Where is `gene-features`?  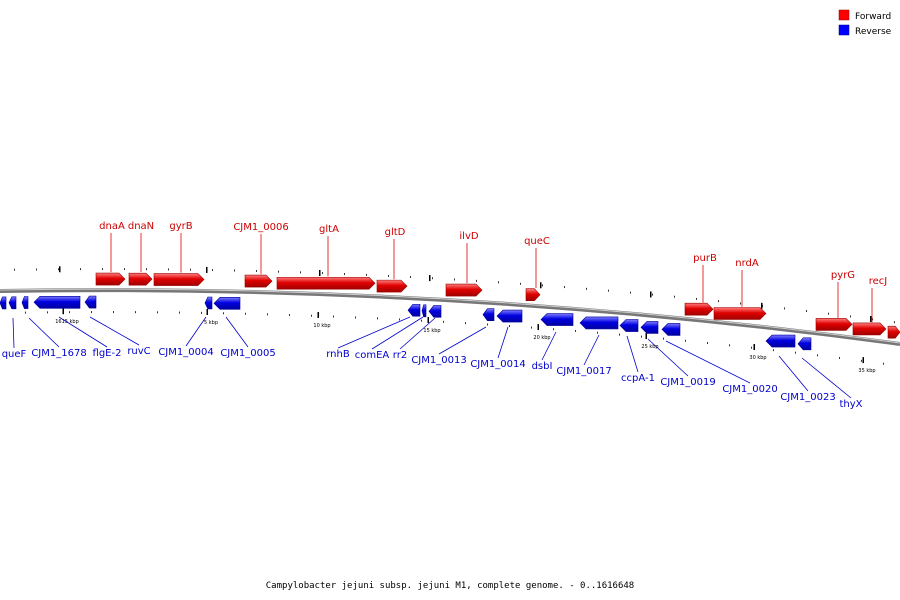 gene-features is located at coordinates (450, 311).